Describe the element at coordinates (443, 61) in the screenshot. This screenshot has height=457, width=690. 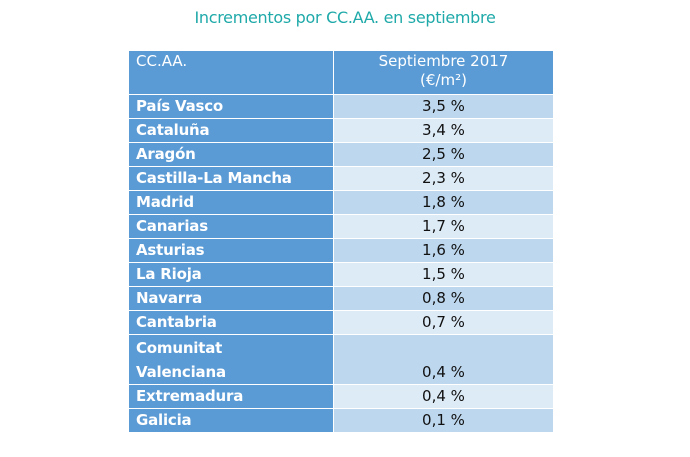
I see `header-value-line1: Septiembre 2017` at that location.